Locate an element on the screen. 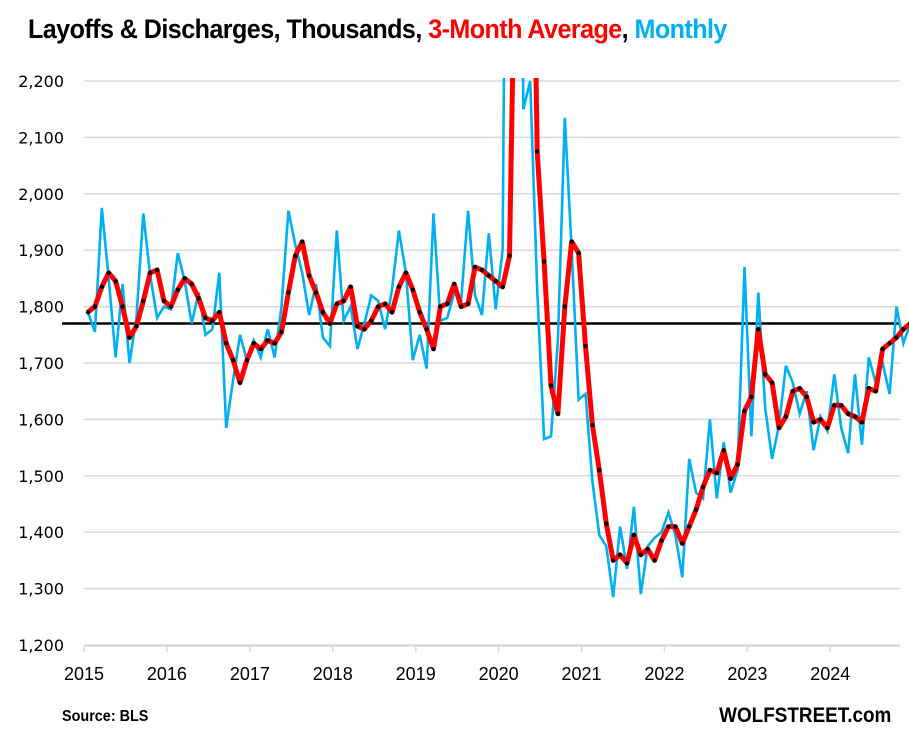 The image size is (909, 739). y-tick-label: 2,100 is located at coordinates (41, 137).